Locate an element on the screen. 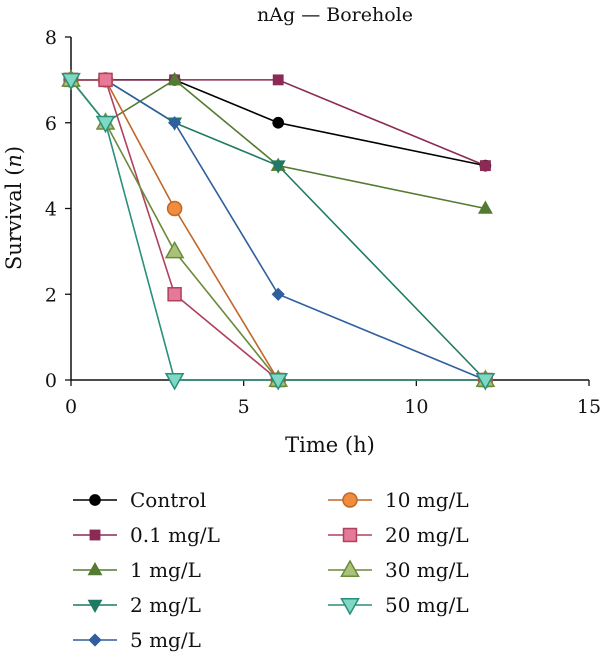 The image size is (600, 657). legend-marker-50-mg-l is located at coordinates (350, 606).